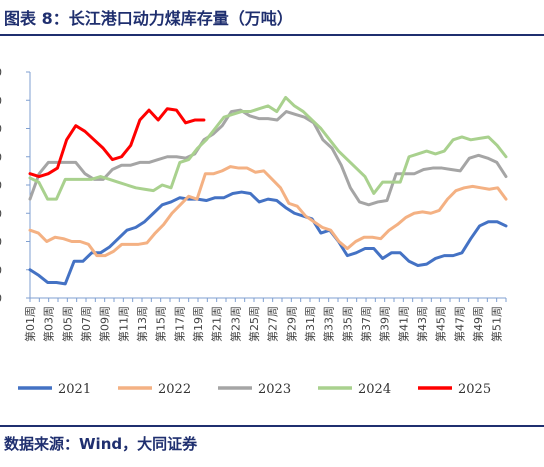  Describe the element at coordinates (254, 324) in the screenshot. I see `x-tick-label: 第25周` at that location.